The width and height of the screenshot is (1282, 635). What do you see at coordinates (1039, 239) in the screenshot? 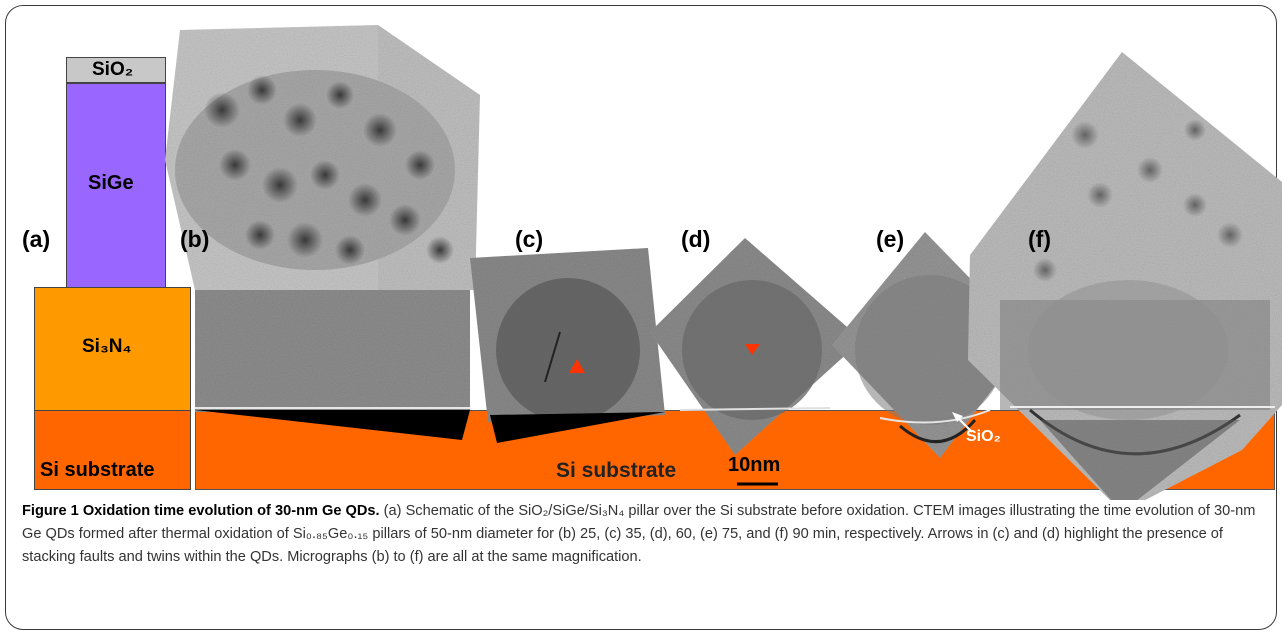
I see `panel-label-f: (f)` at bounding box center [1039, 239].